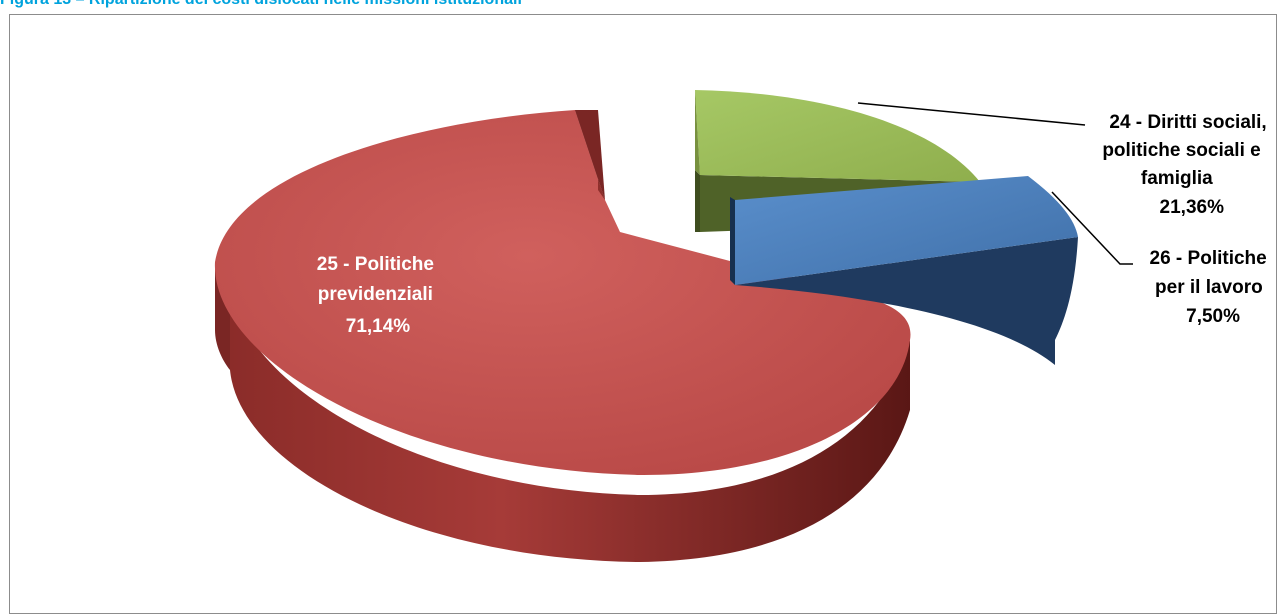  Describe the element at coordinates (1177, 178) in the screenshot. I see `label-24-line3: famiglia` at that location.